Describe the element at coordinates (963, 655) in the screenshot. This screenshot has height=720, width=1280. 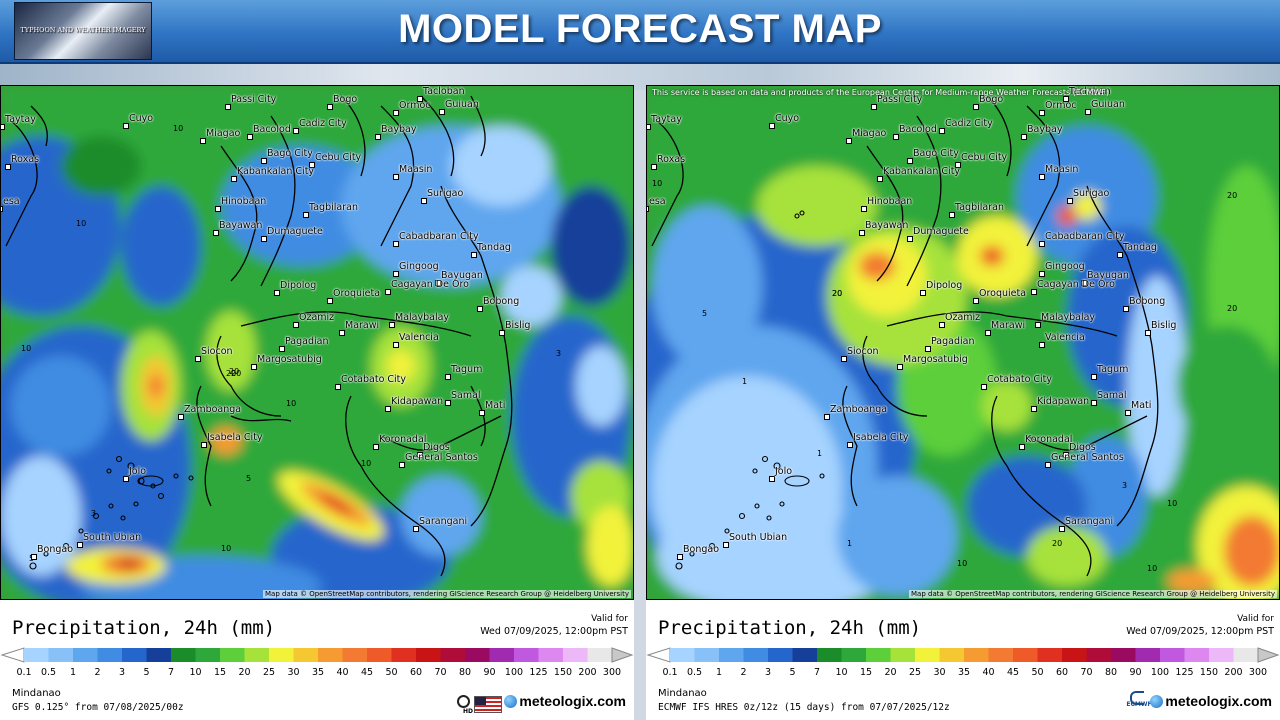
I see `precip-color-scale` at that location.